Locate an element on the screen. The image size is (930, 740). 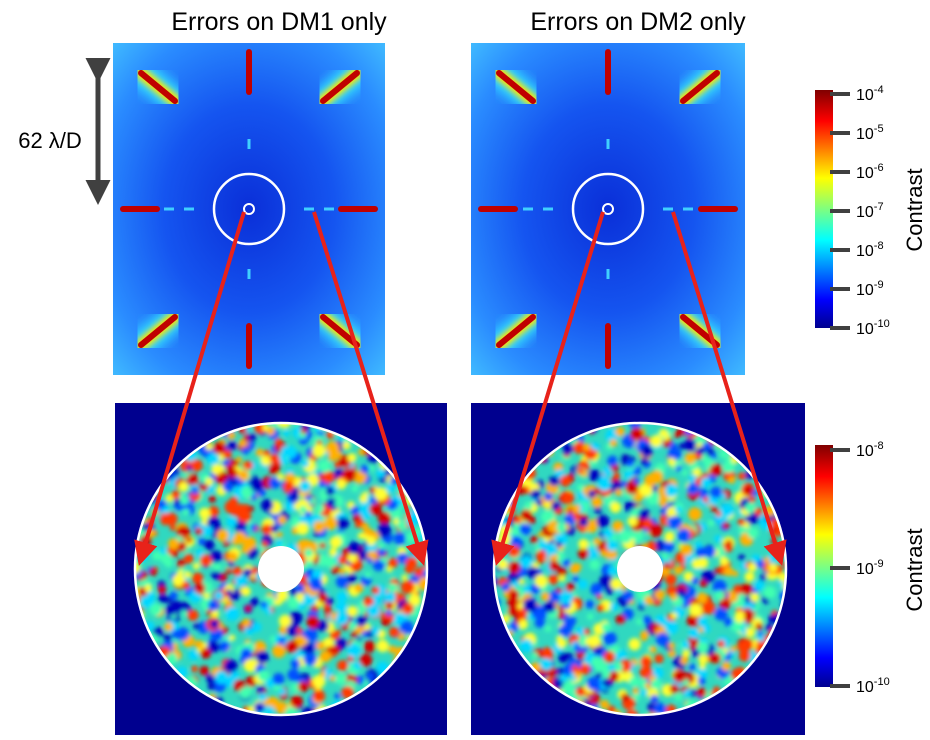
tick-exponent: -9 is located at coordinates (879, 285).